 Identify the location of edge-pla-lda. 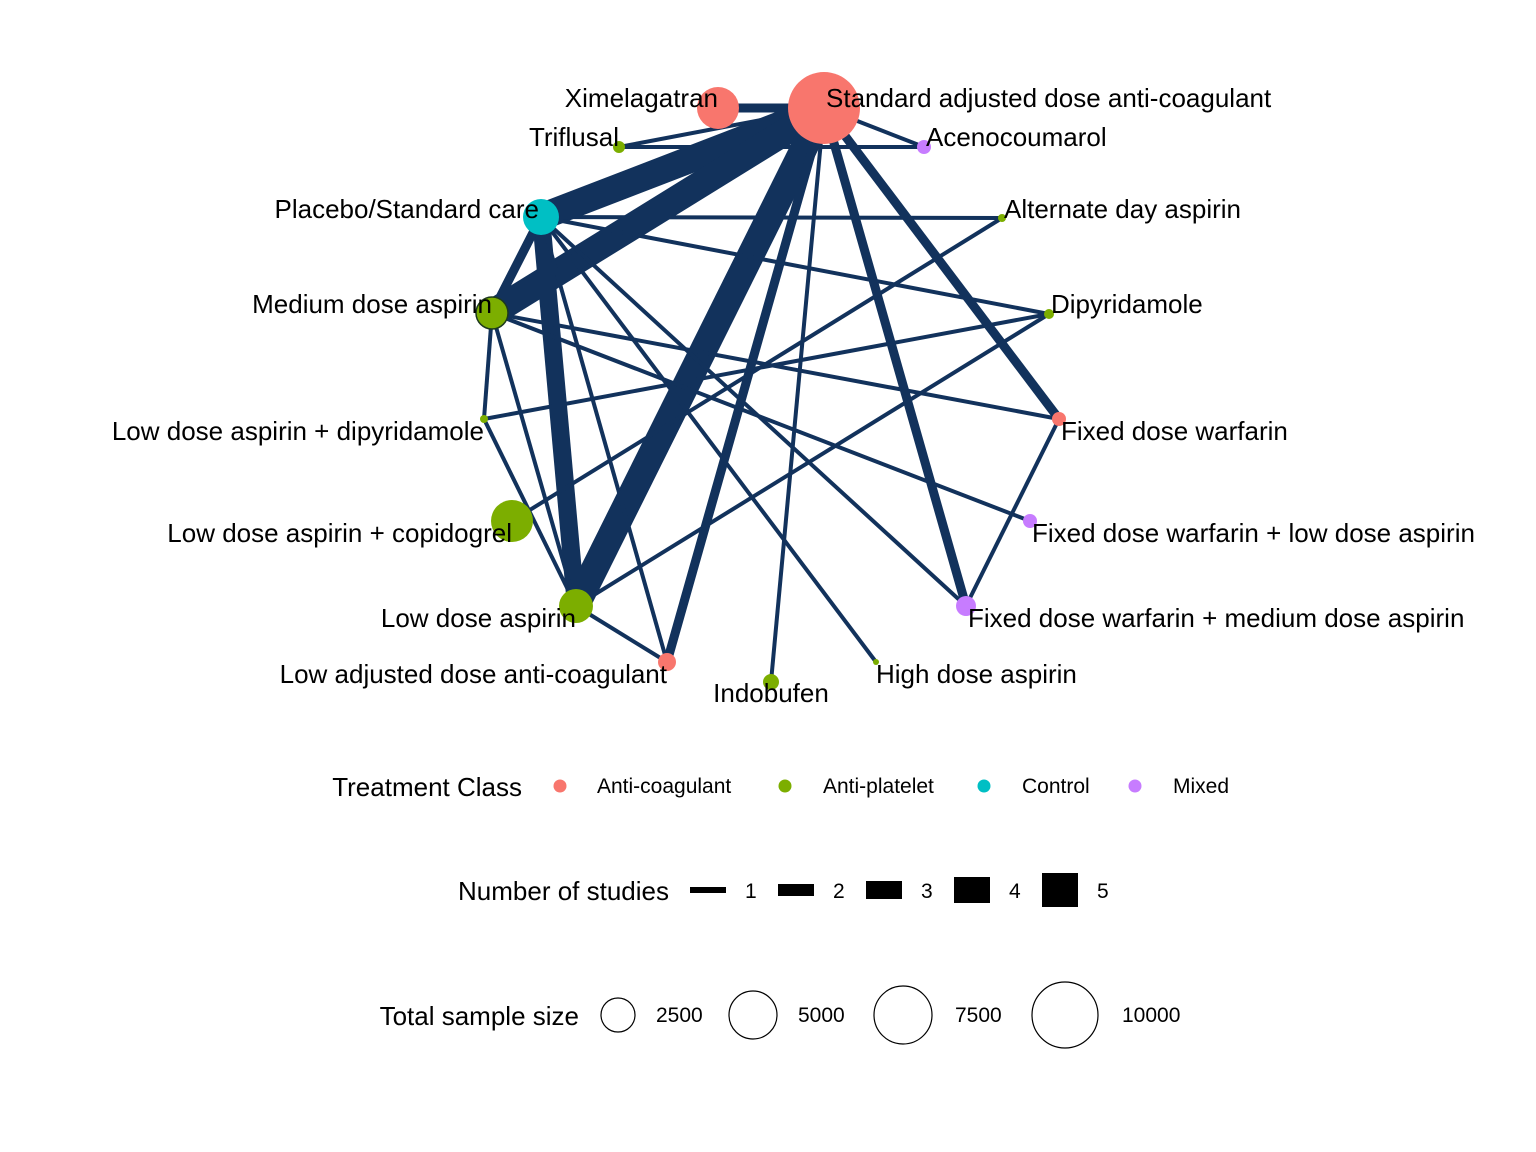
(558, 411).